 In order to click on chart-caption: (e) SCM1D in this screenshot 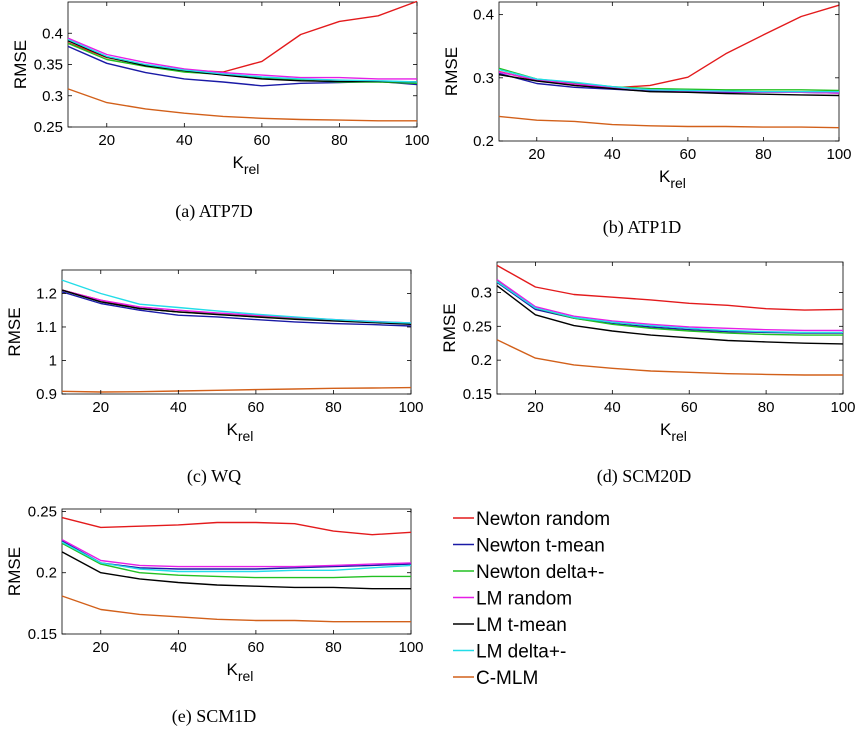, I will do `click(214, 716)`.